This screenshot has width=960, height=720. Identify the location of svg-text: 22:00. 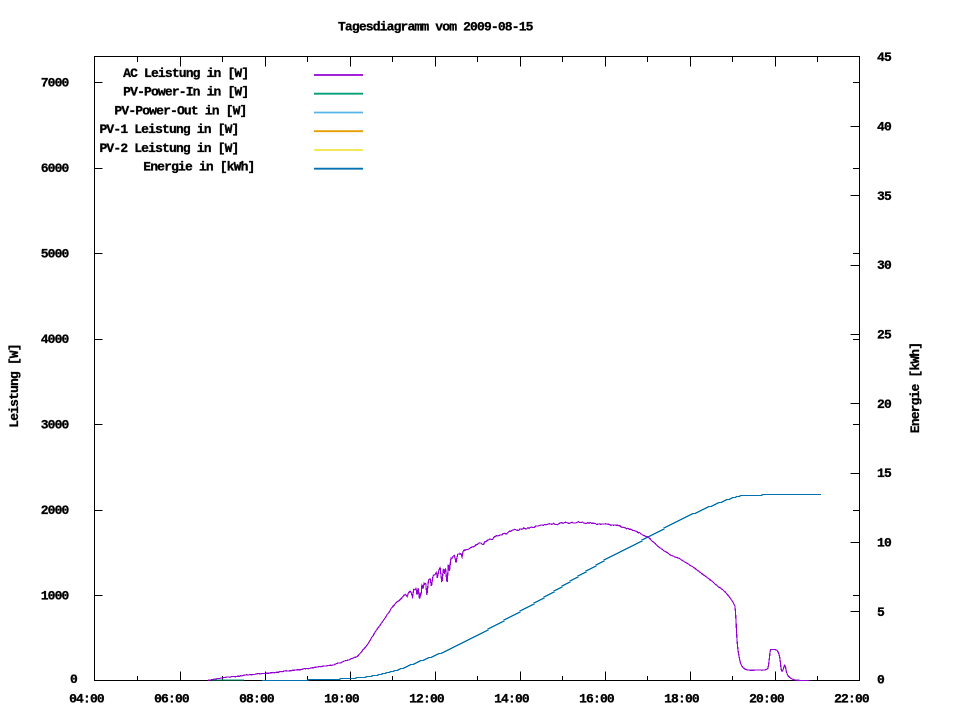
(852, 698).